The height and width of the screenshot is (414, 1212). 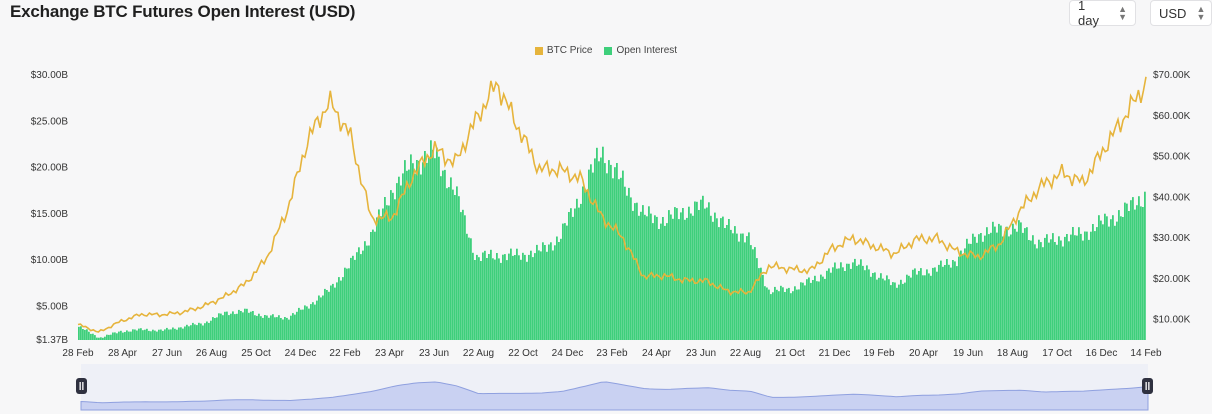 What do you see at coordinates (1172, 157) in the screenshot?
I see `y-right-tick-label: $50.00K` at bounding box center [1172, 157].